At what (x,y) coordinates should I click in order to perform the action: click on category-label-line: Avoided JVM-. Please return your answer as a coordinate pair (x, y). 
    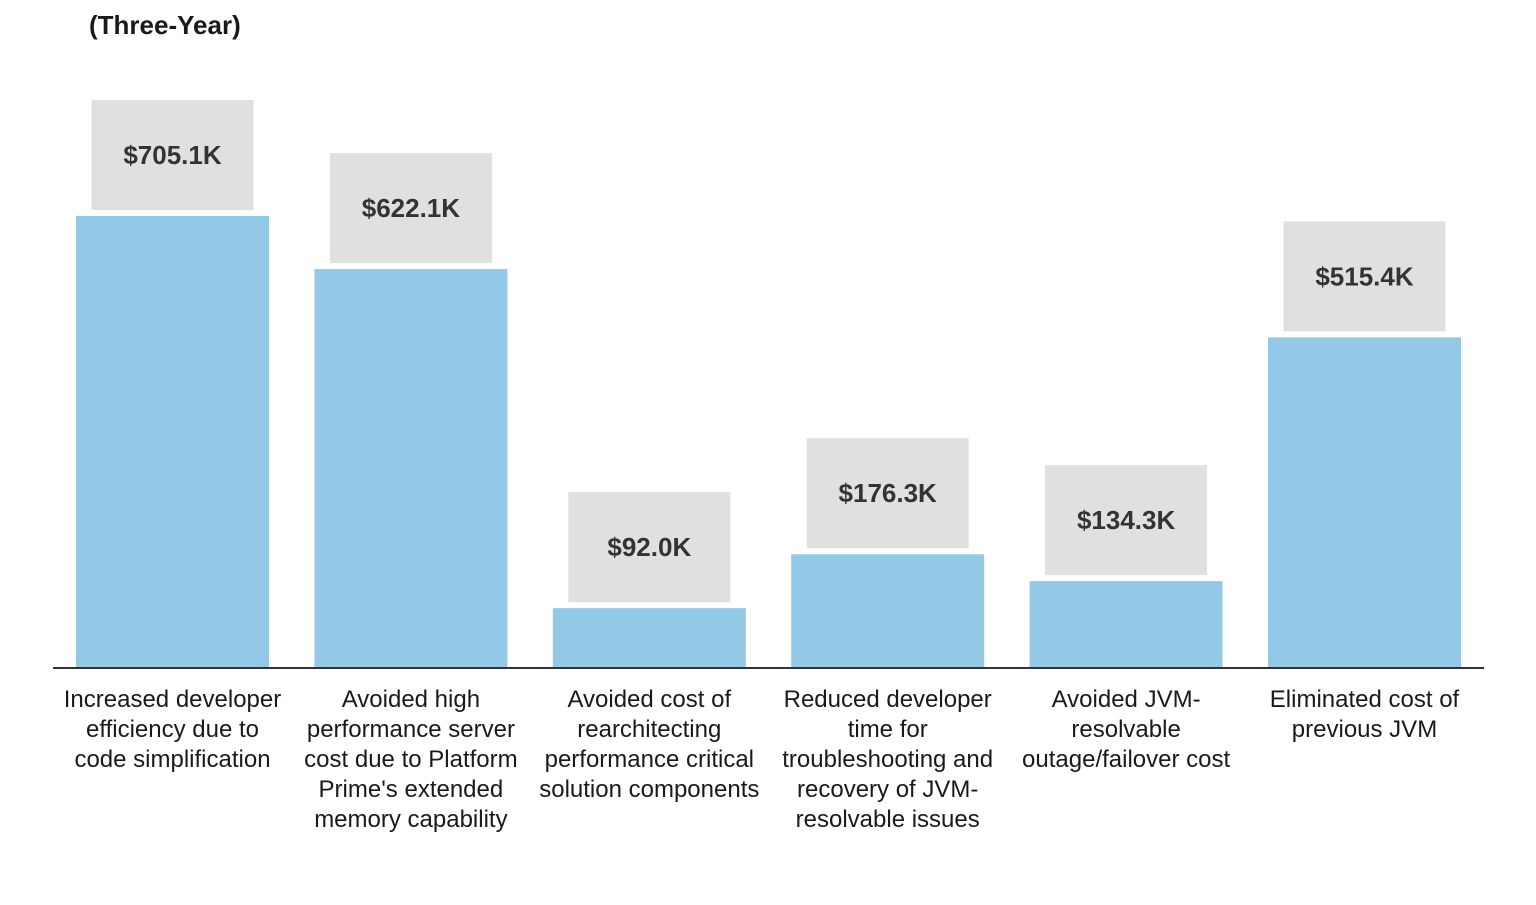
    Looking at the image, I should click on (1126, 699).